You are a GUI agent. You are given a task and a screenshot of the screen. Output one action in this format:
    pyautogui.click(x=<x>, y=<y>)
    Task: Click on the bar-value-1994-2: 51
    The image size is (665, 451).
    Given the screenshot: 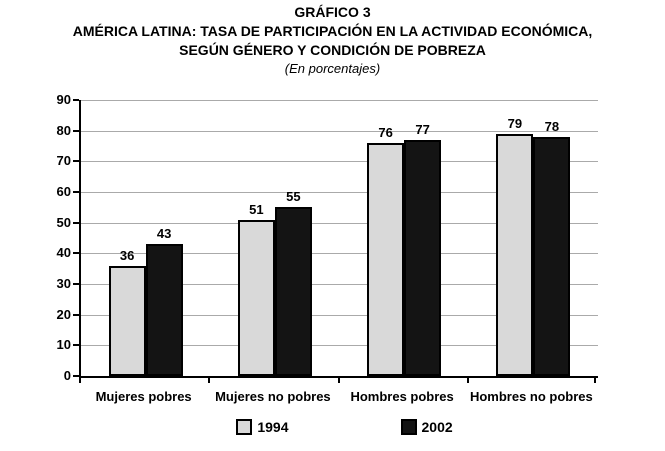 What is the action you would take?
    pyautogui.click(x=256, y=209)
    